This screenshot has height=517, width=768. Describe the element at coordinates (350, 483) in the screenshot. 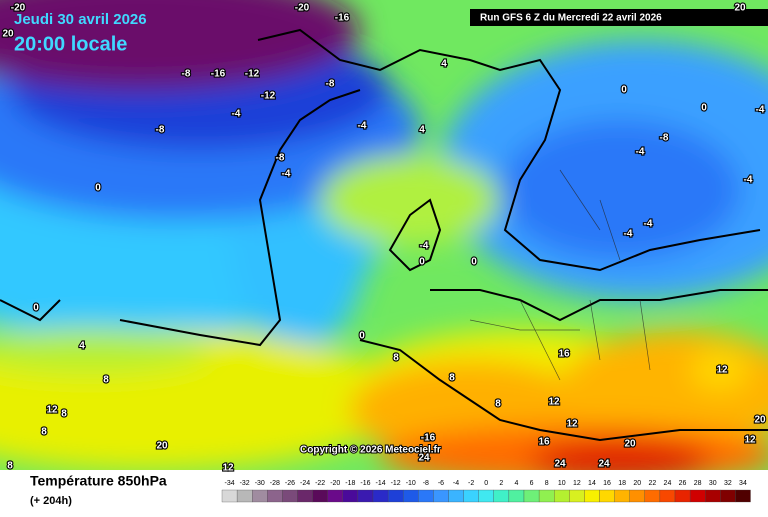

I see `scale-label: -18` at that location.